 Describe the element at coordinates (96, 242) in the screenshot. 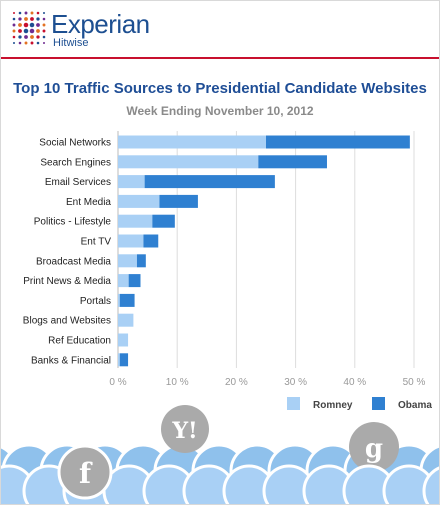

I see `category-label: Ent TV` at that location.